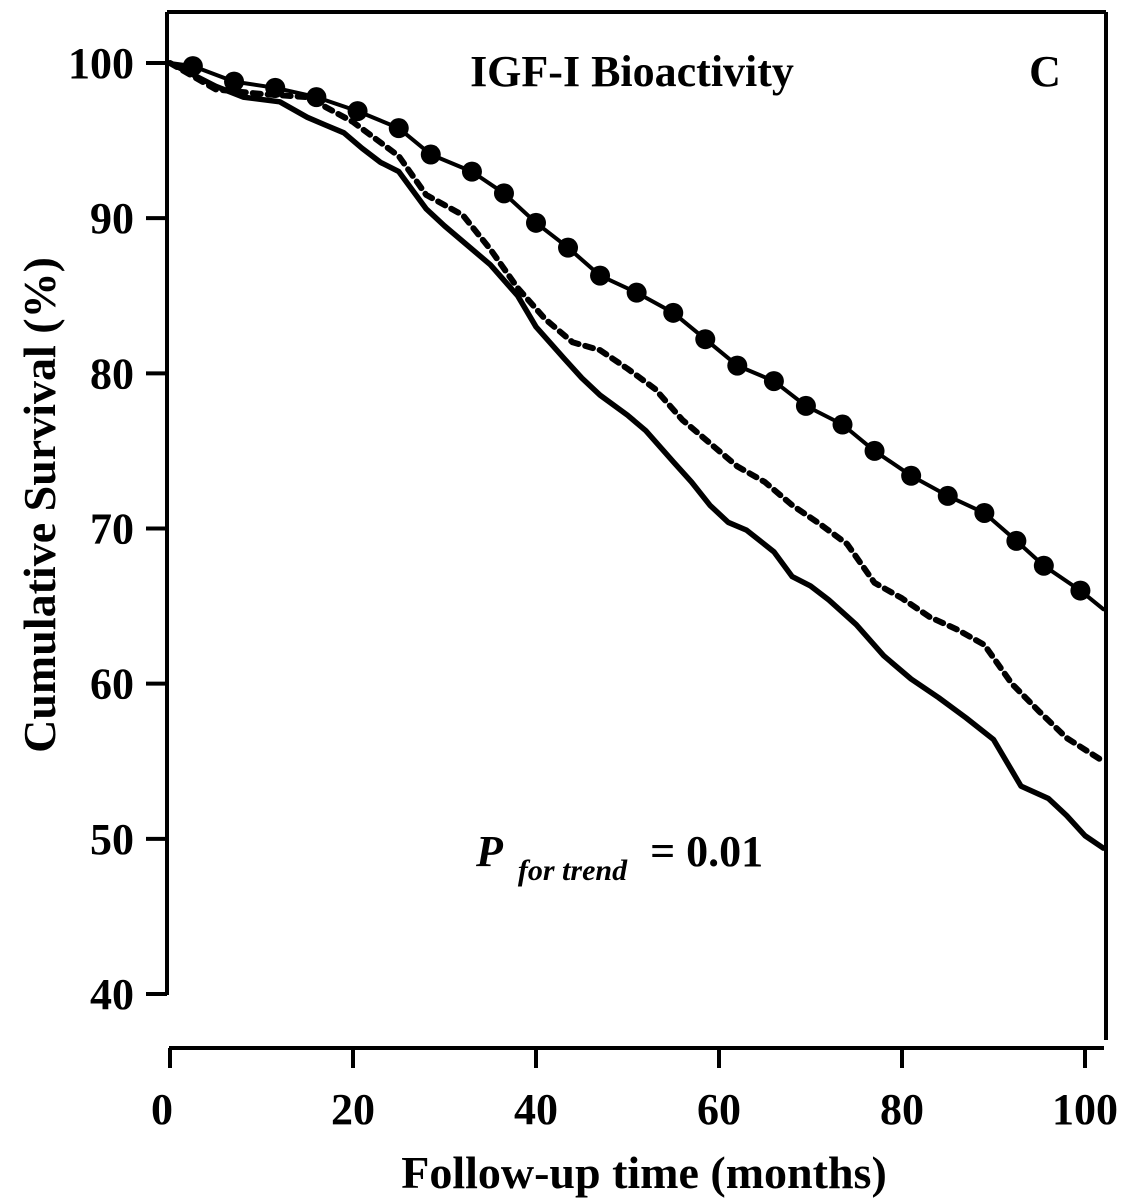  I want to click on x-tick-label-80: 80, so click(902, 1109).